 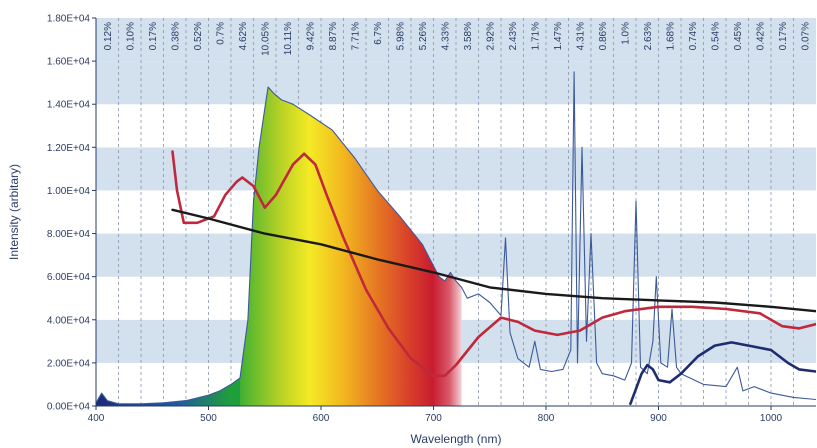 What do you see at coordinates (648, 36) in the screenshot?
I see `band-percent-label: 2.63%` at bounding box center [648, 36].